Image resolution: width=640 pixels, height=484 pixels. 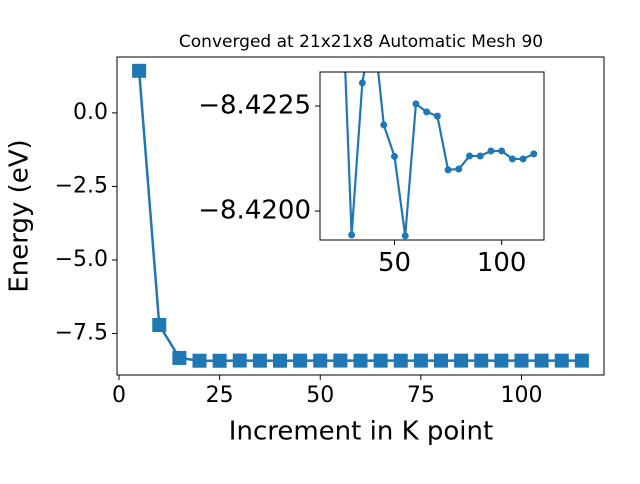 What do you see at coordinates (361, 432) in the screenshot?
I see `x-axis-label: Increment in K point` at bounding box center [361, 432].